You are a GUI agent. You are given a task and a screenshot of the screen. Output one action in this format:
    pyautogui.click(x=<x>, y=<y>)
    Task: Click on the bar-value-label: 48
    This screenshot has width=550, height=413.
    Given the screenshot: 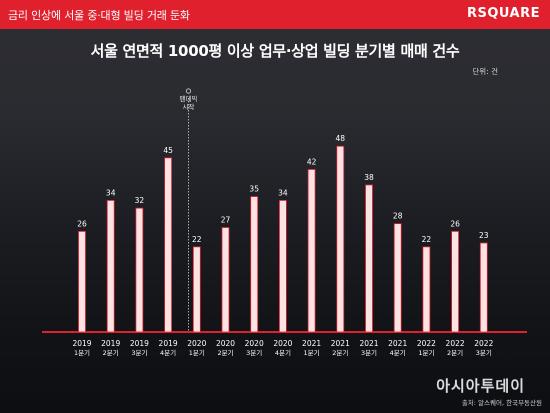 What is the action you would take?
    pyautogui.click(x=341, y=138)
    